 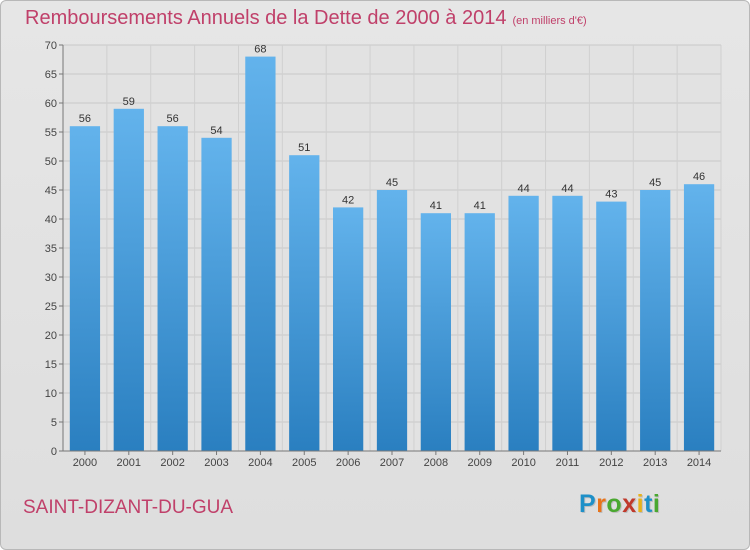 What do you see at coordinates (172, 463) in the screenshot?
I see `x-tick-label: 2002` at bounding box center [172, 463].